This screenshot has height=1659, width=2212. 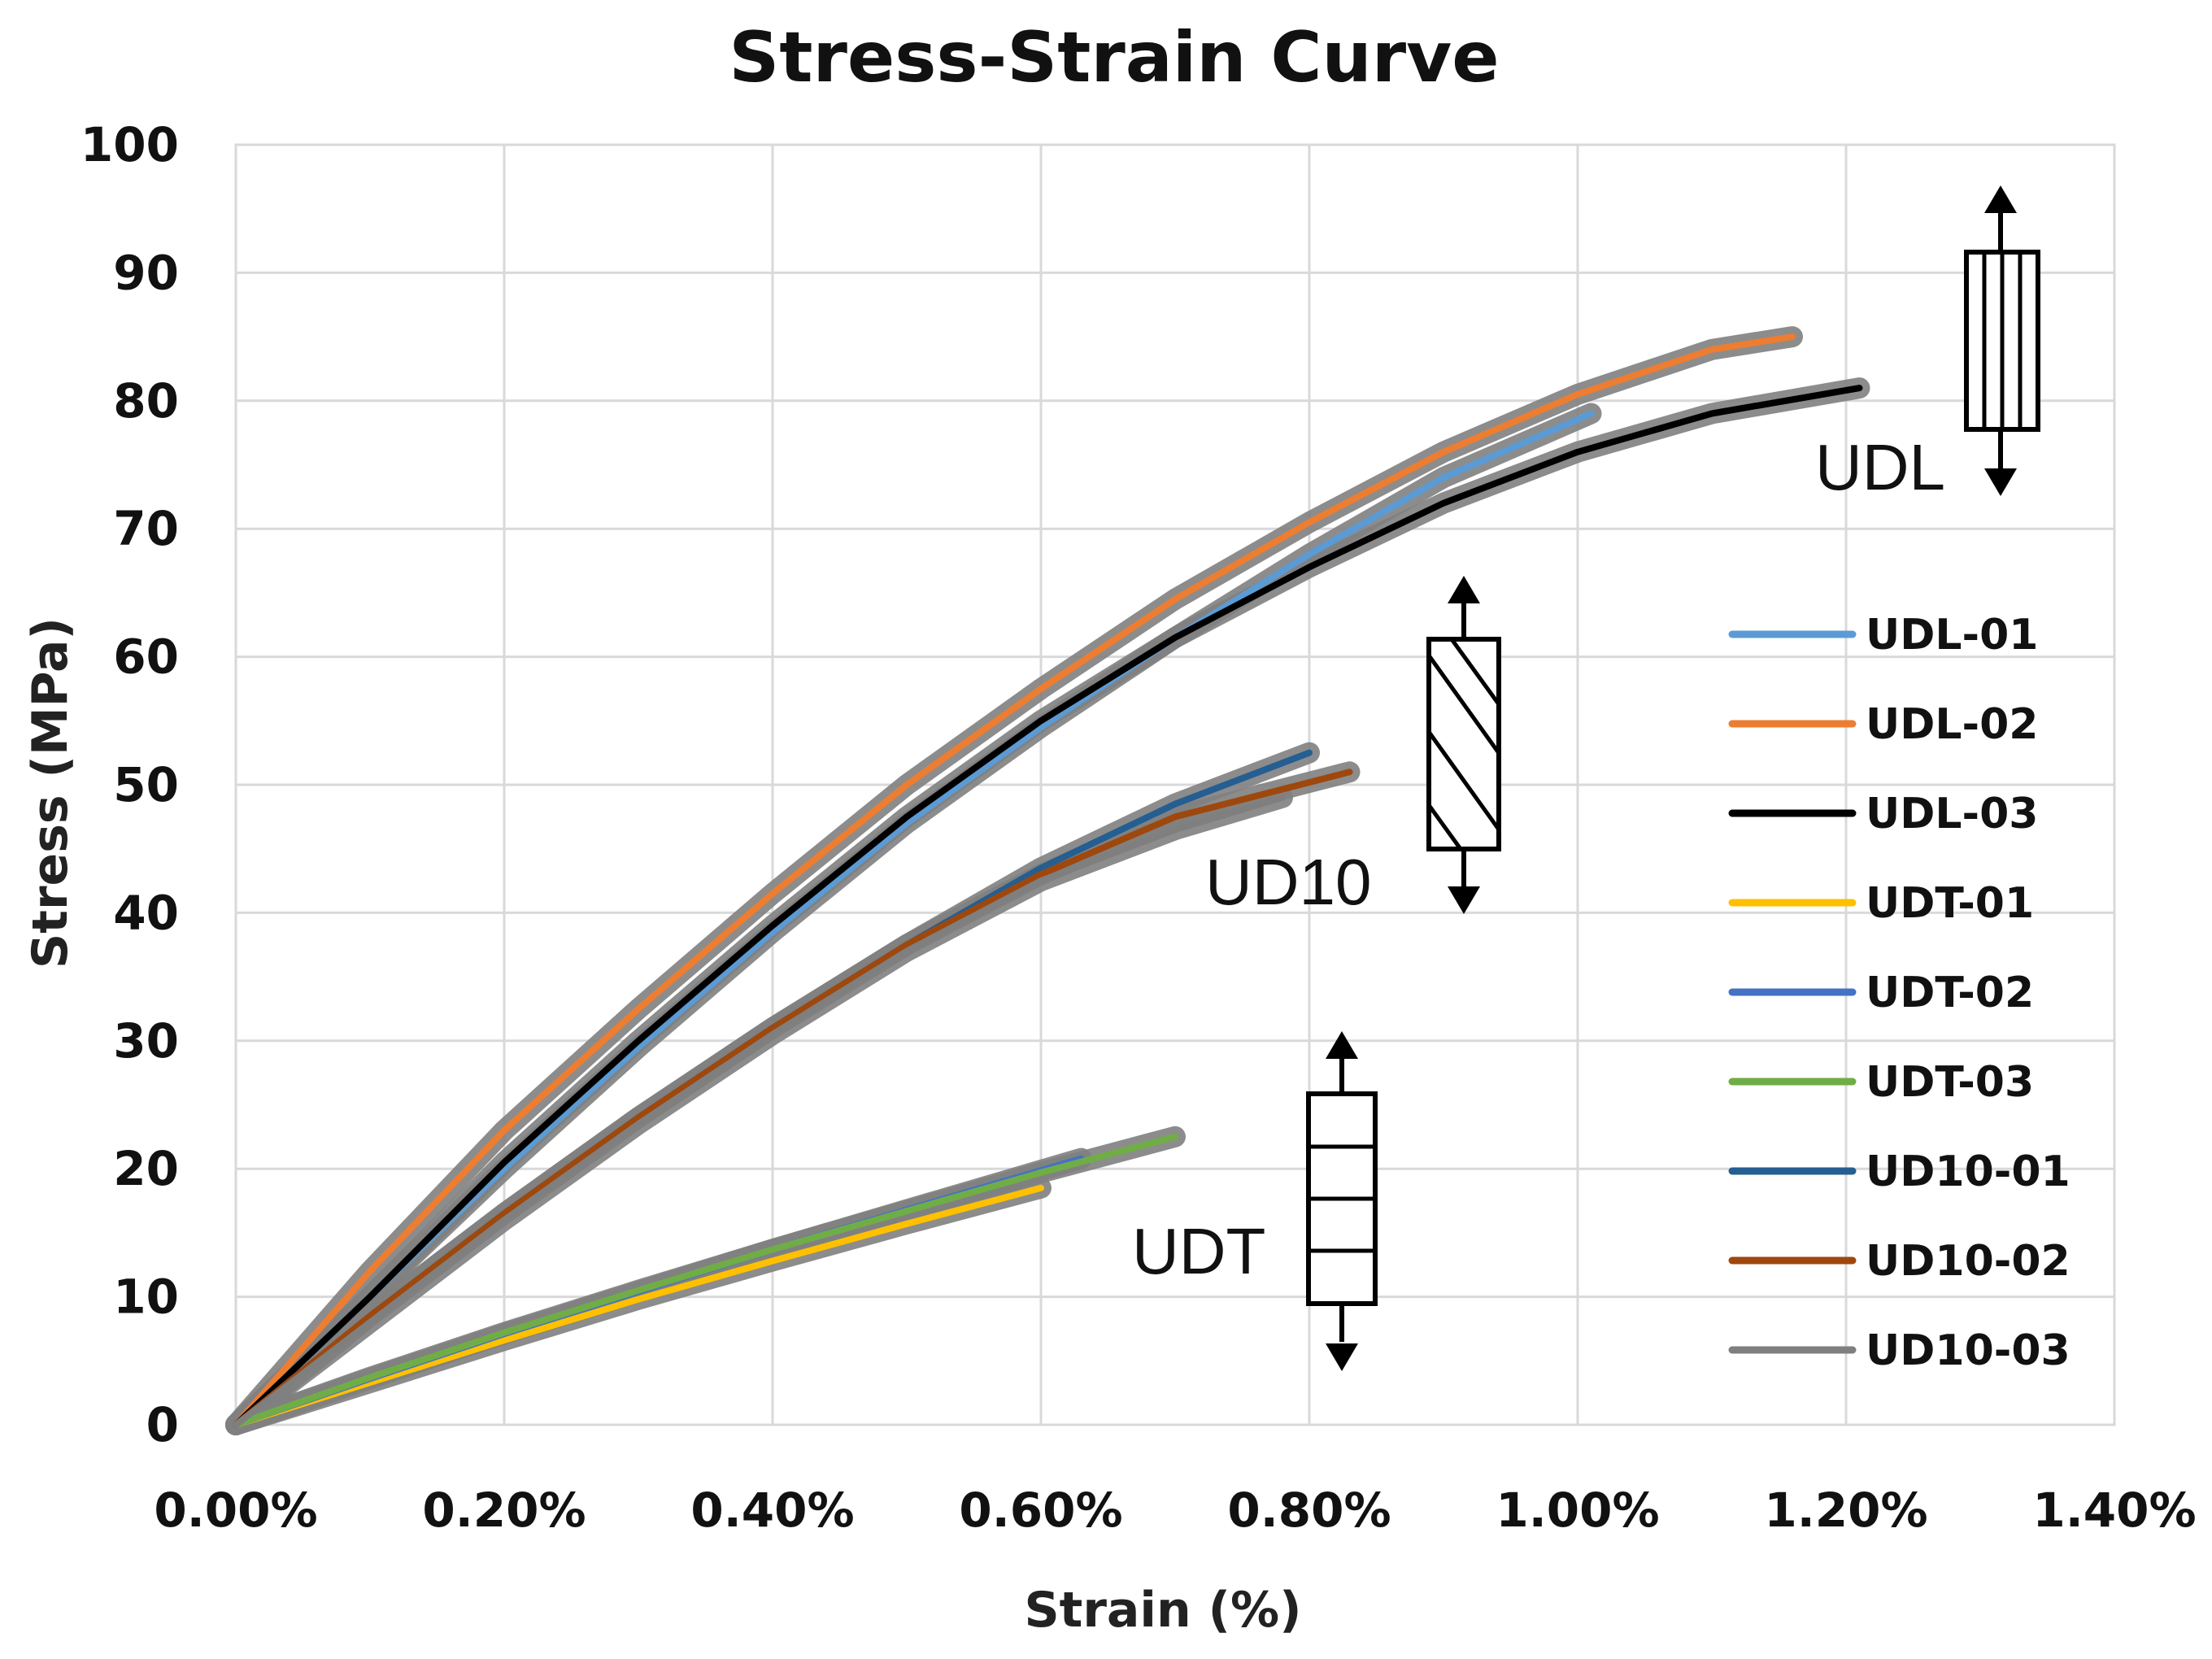 What do you see at coordinates (1968, 1350) in the screenshot?
I see `legend-label-ud10-03: UD10-03` at bounding box center [1968, 1350].